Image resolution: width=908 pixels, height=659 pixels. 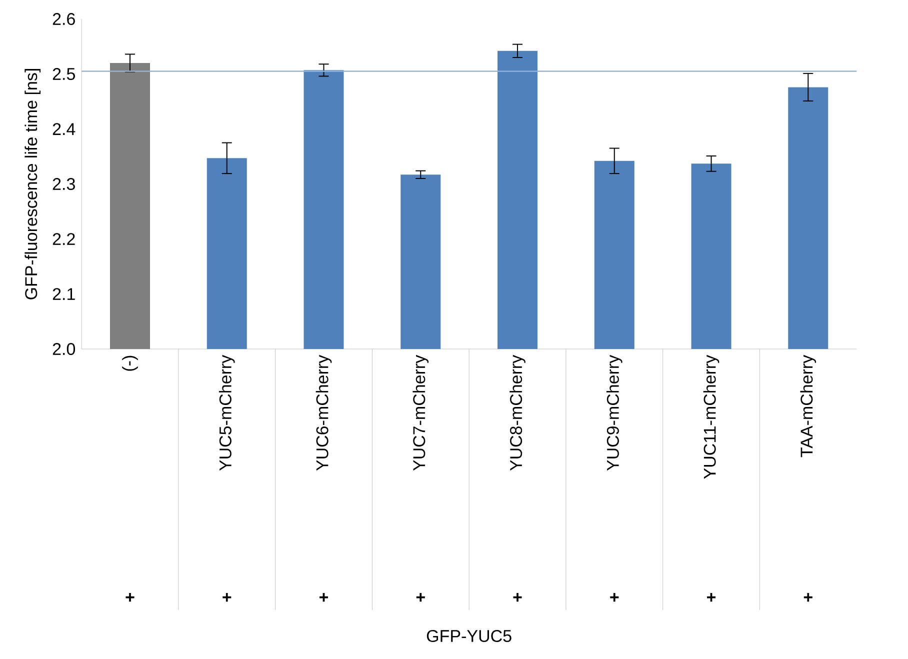 What do you see at coordinates (226, 412) in the screenshot?
I see `x-tick-label: YUC5-mCherry` at bounding box center [226, 412].